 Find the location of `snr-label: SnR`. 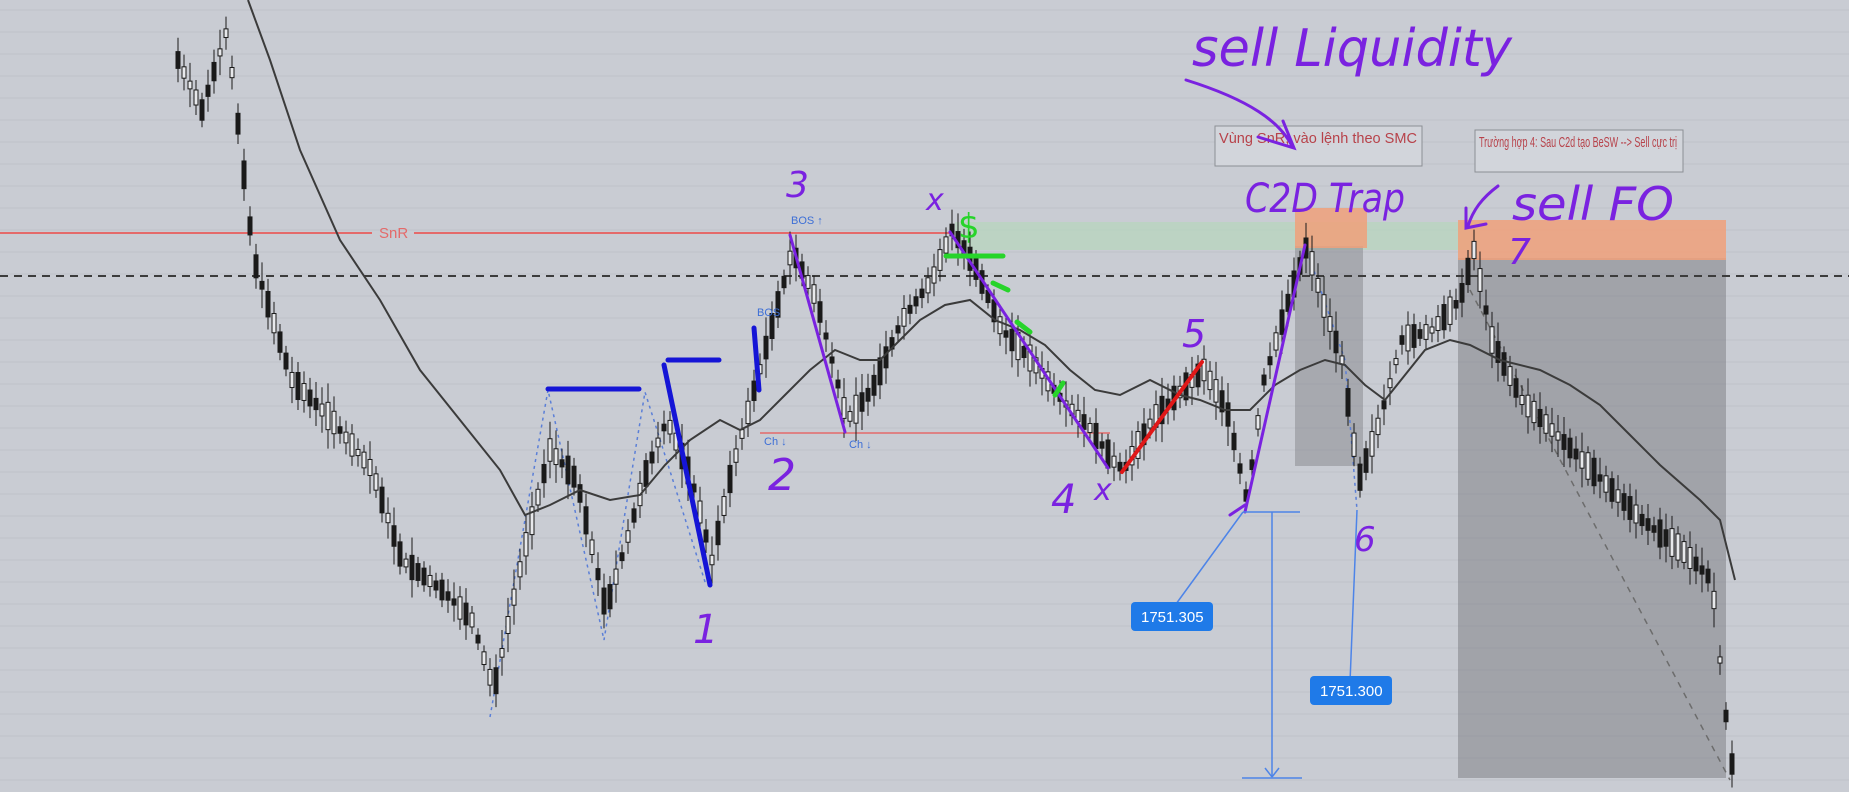

snr-label: SnR is located at coordinates (393, 233).